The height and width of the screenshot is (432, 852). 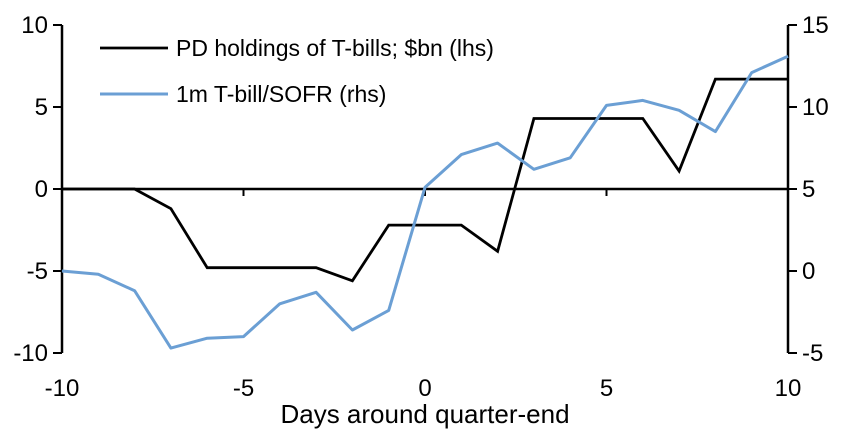 What do you see at coordinates (243, 388) in the screenshot?
I see `x-axis-tick-label: -5` at bounding box center [243, 388].